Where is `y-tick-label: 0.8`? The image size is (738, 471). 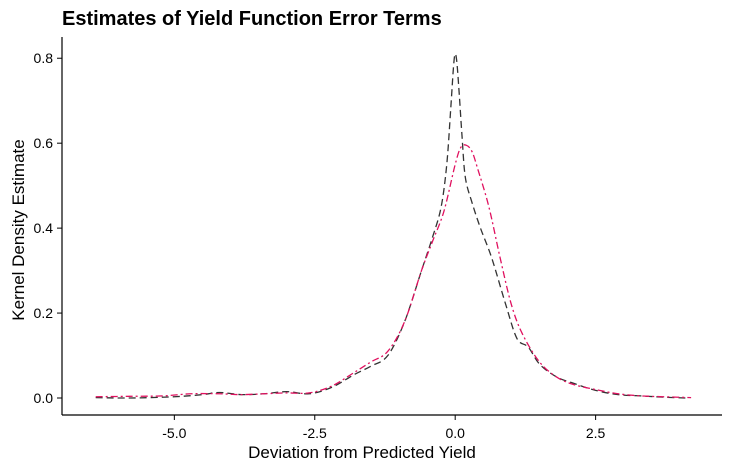
y-tick-label: 0.8 is located at coordinates (44, 58).